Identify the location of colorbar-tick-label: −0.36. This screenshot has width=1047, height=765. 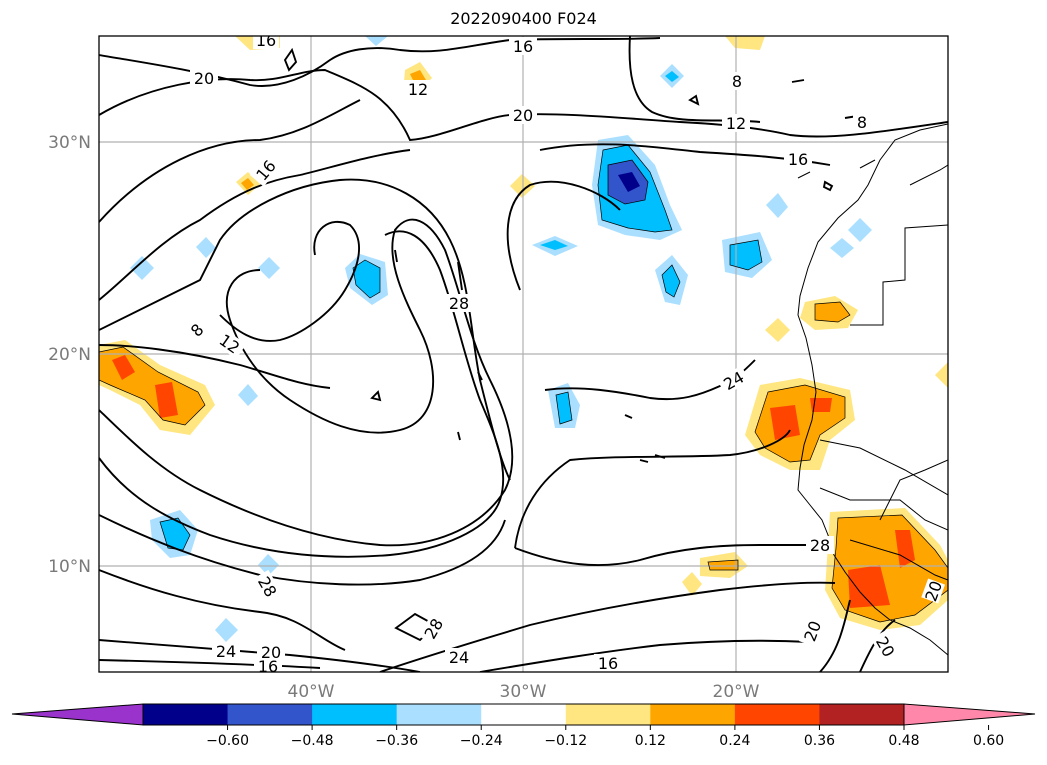
(396, 741).